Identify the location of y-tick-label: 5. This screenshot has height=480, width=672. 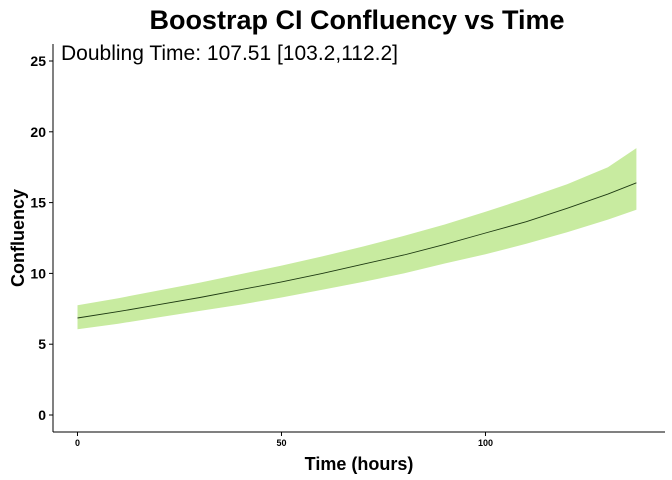
(42, 344).